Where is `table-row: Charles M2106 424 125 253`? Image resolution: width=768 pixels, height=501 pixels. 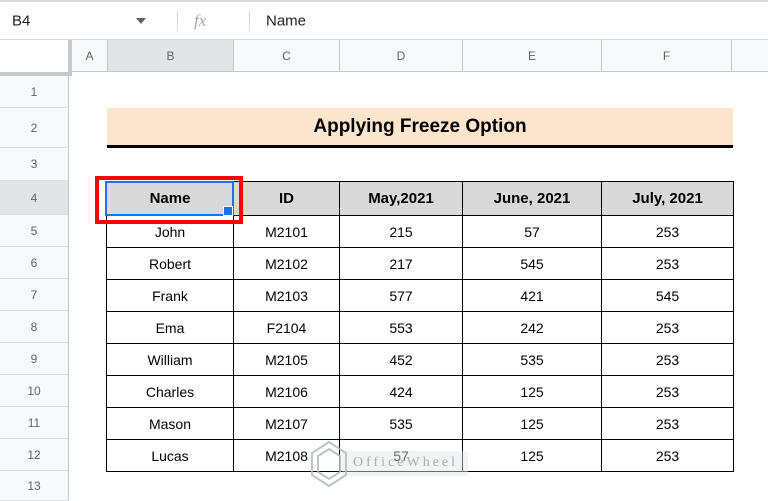 table-row: Charles M2106 424 125 253 is located at coordinates (420, 391).